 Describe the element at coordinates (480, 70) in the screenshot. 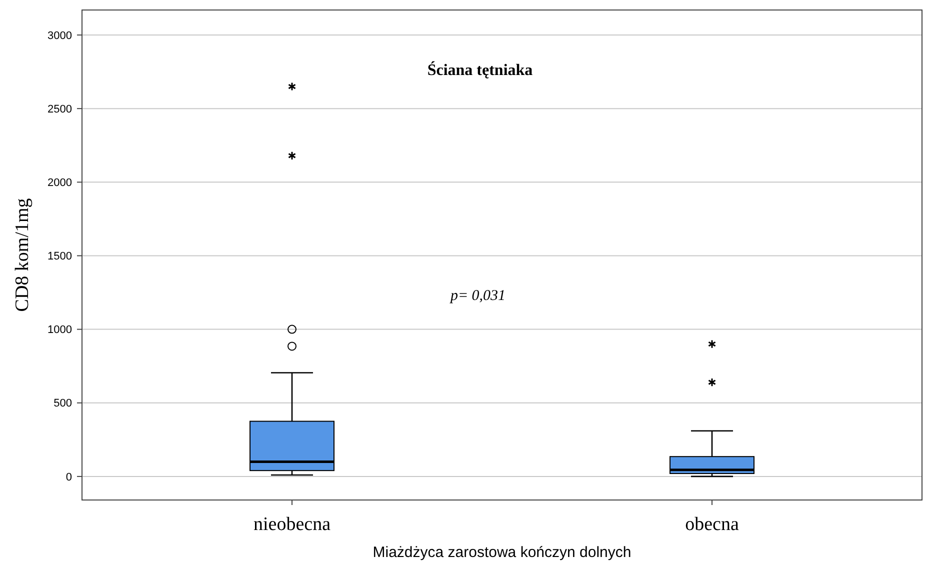

I see `text: Ściana tętniaka` at that location.